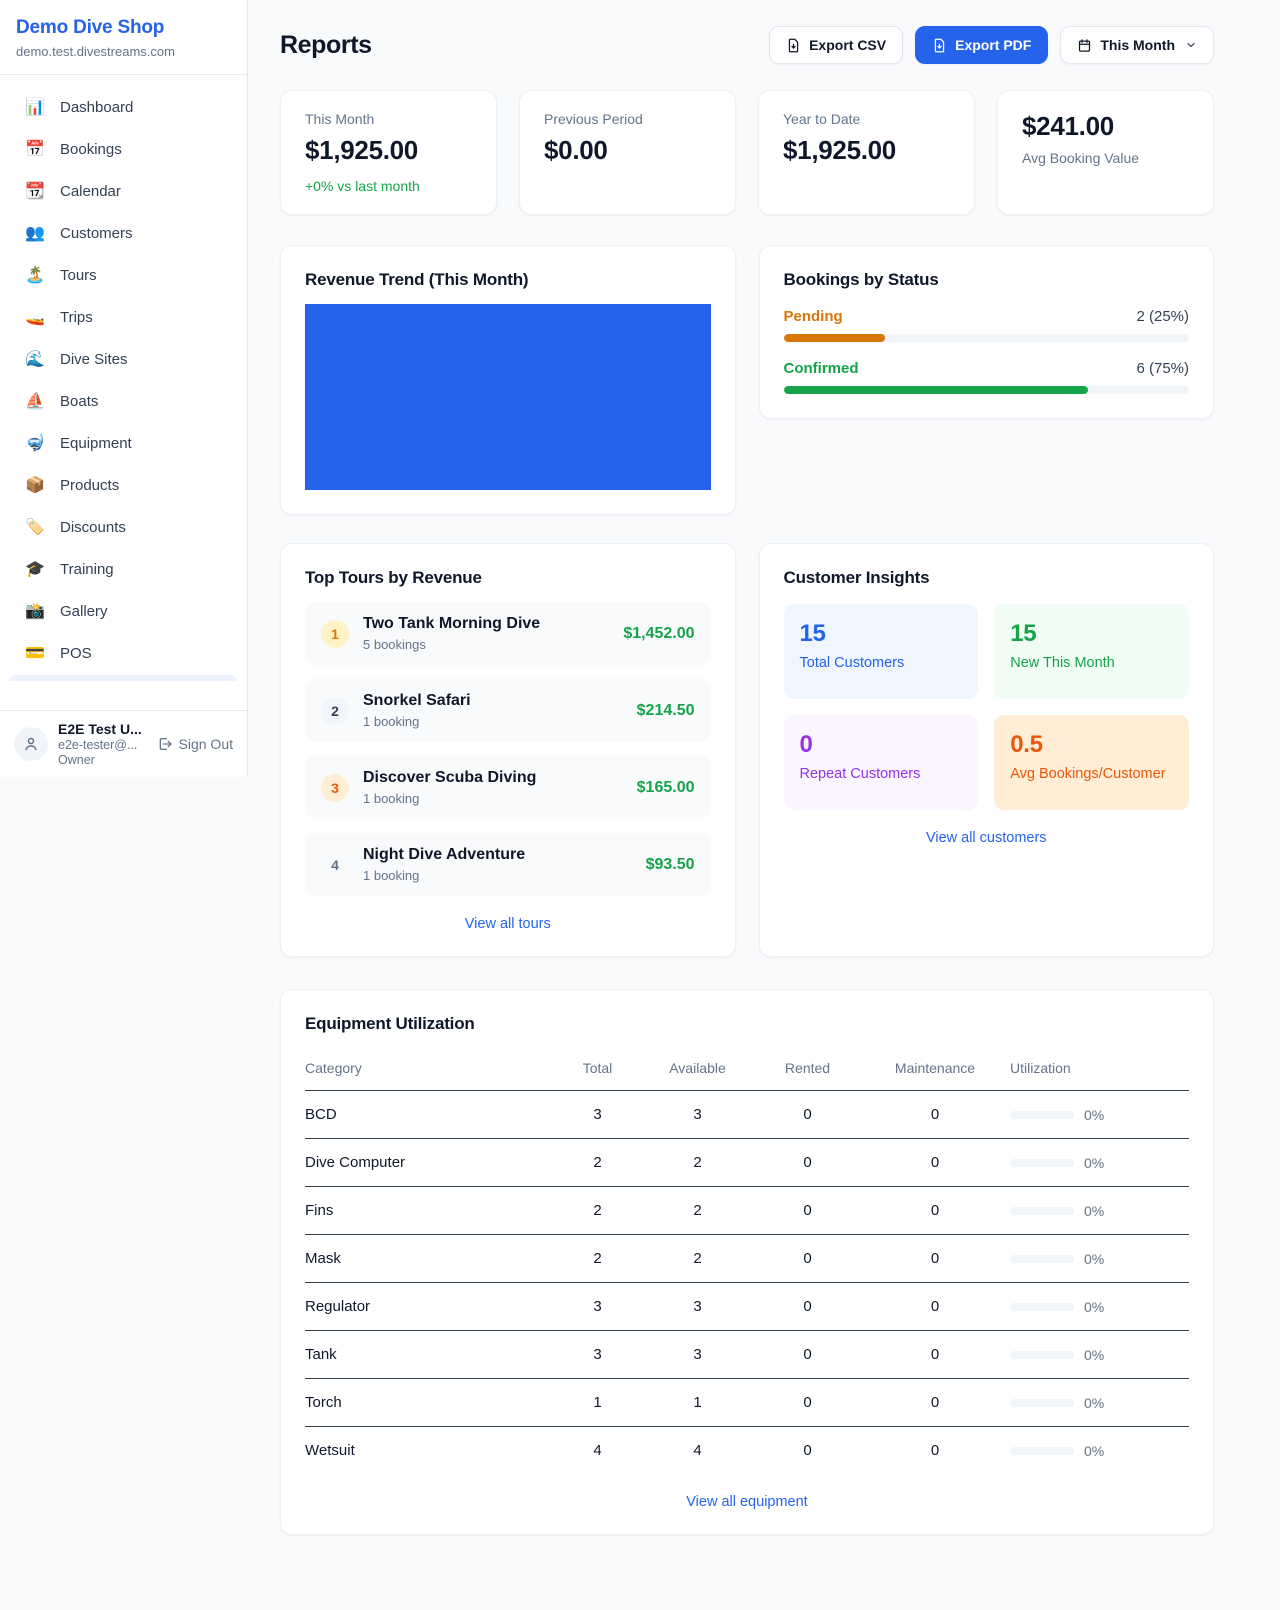 The image size is (1280, 1610). I want to click on page-header: Reports Export CSV Export PDF This Month, so click(747, 45).